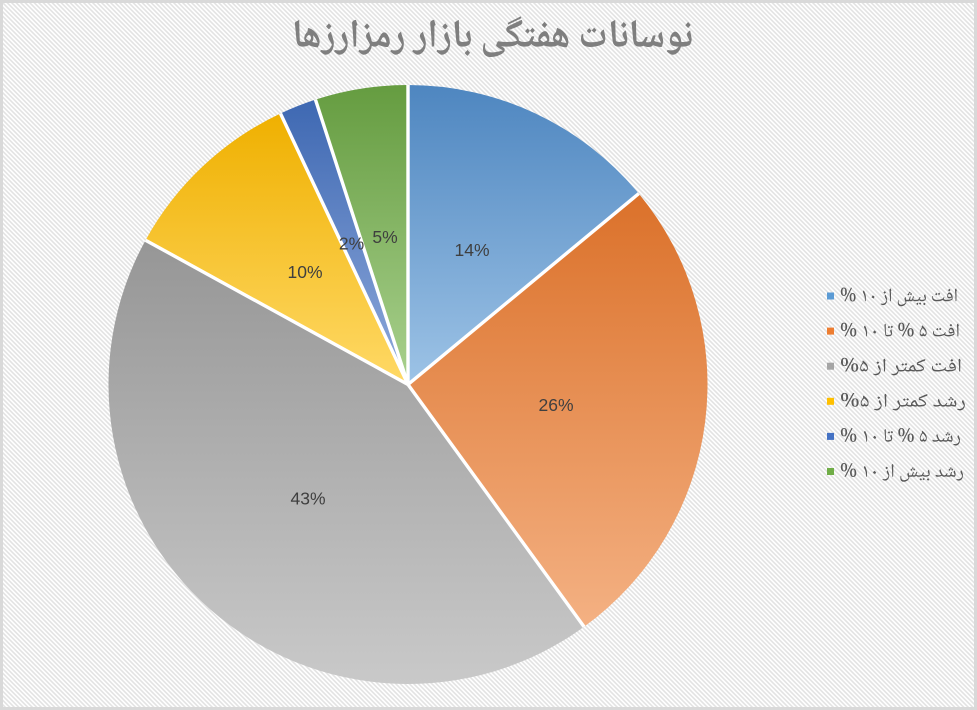 This screenshot has width=977, height=710. What do you see at coordinates (384, 237) in the screenshot?
I see `svg-text: 5%` at bounding box center [384, 237].